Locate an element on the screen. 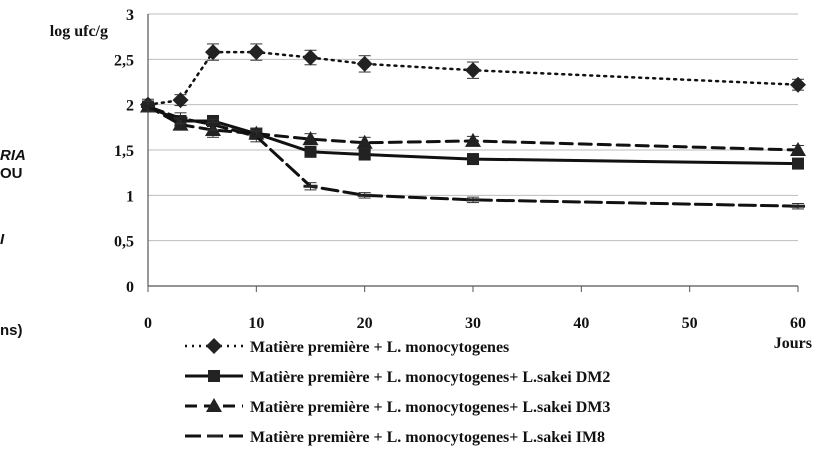 The image size is (817, 453). legend-entry-1: Matière première + L. monocytogenes is located at coordinates (347, 347).